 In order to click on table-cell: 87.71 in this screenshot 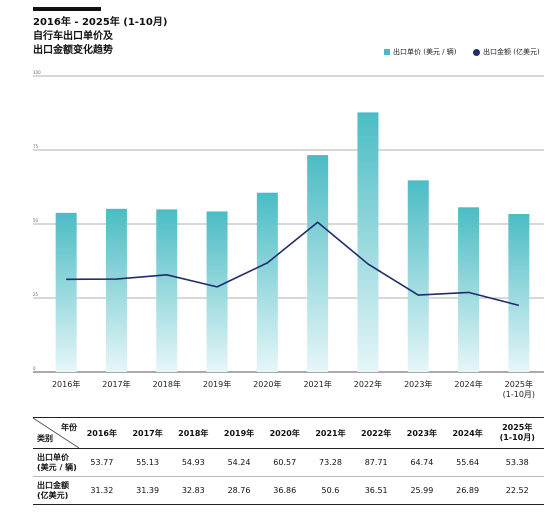, I will do `click(376, 462)`.